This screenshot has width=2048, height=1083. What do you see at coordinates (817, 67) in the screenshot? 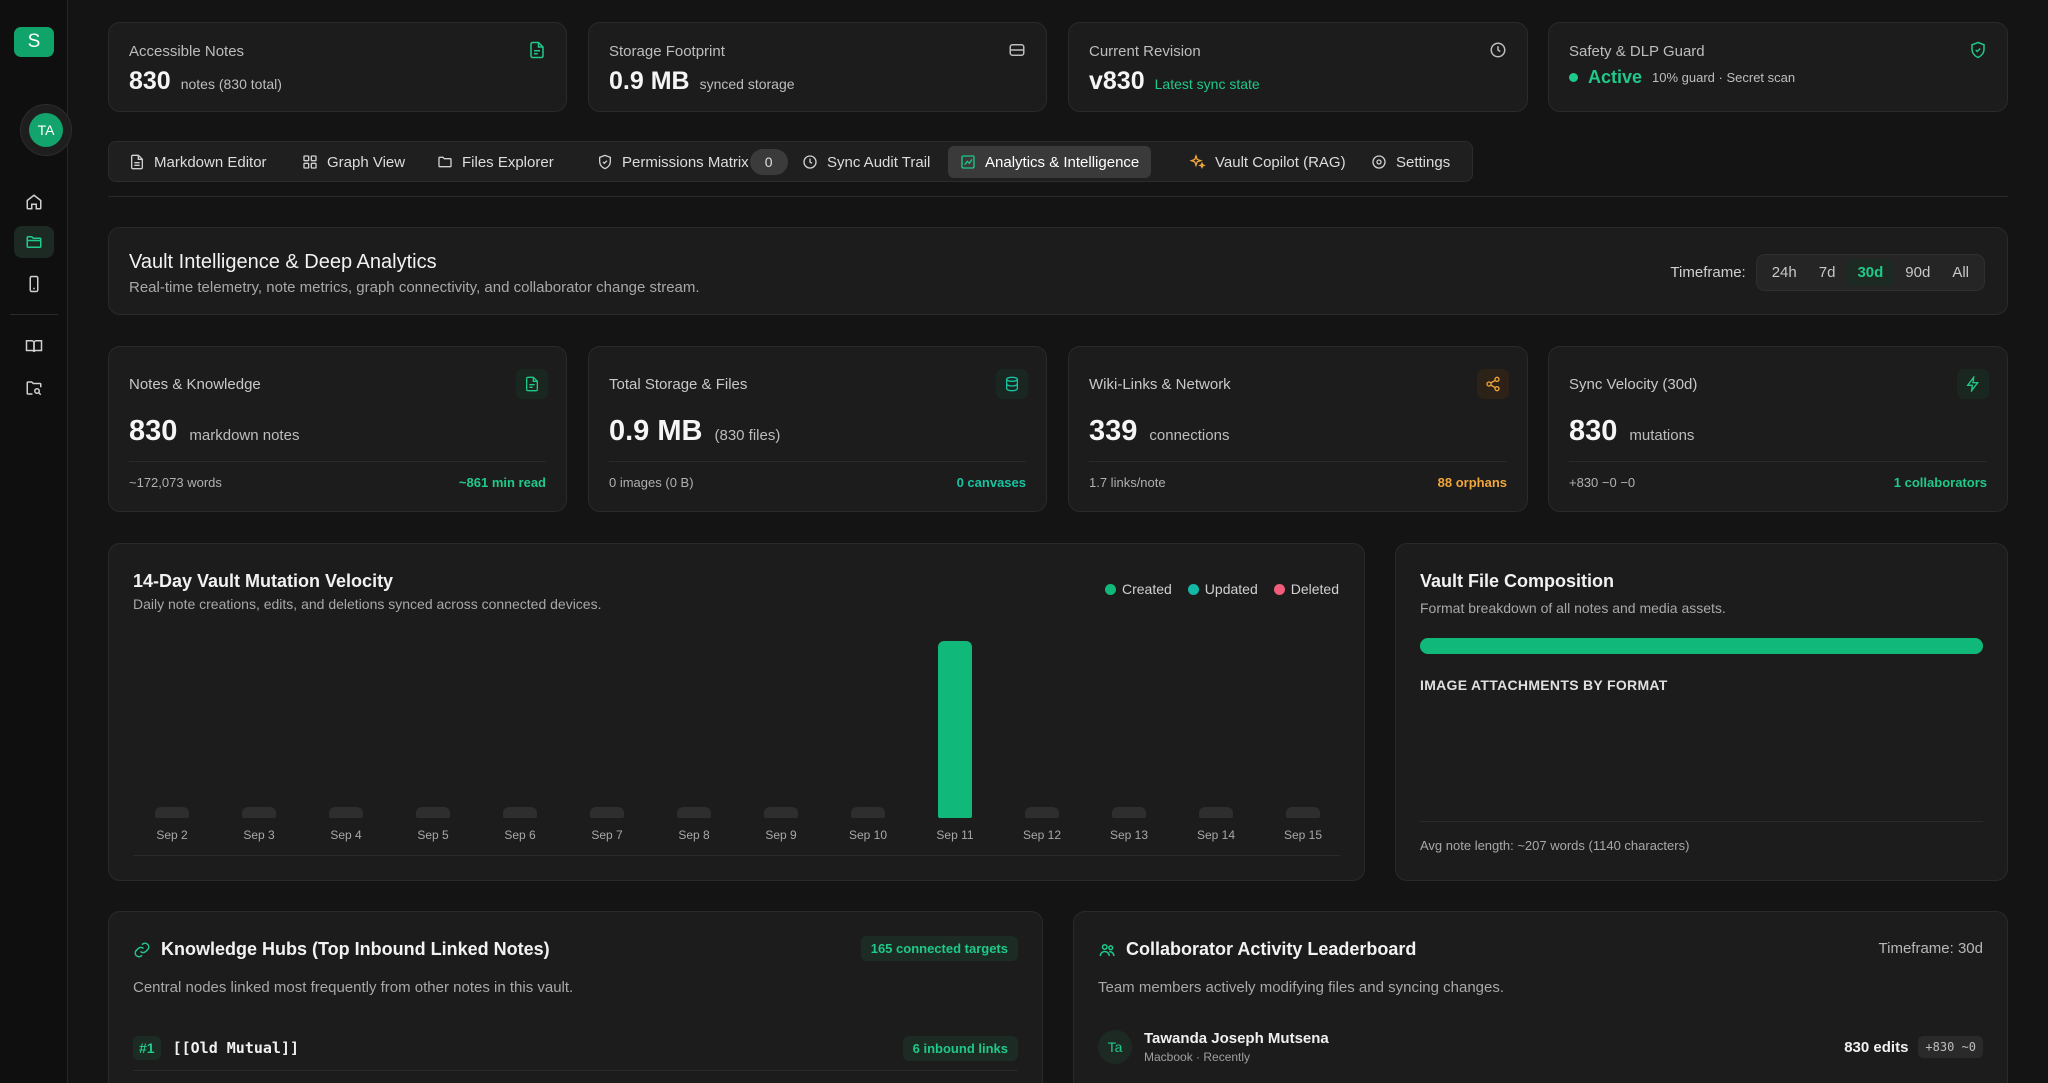
I see `storage-footprint-card: Storage Footprint 0.9 MB synced storage` at bounding box center [817, 67].